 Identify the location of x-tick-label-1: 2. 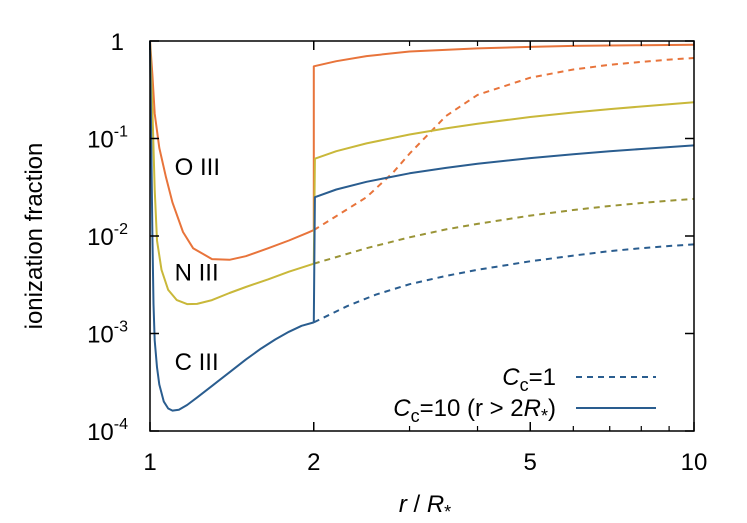
(313, 462).